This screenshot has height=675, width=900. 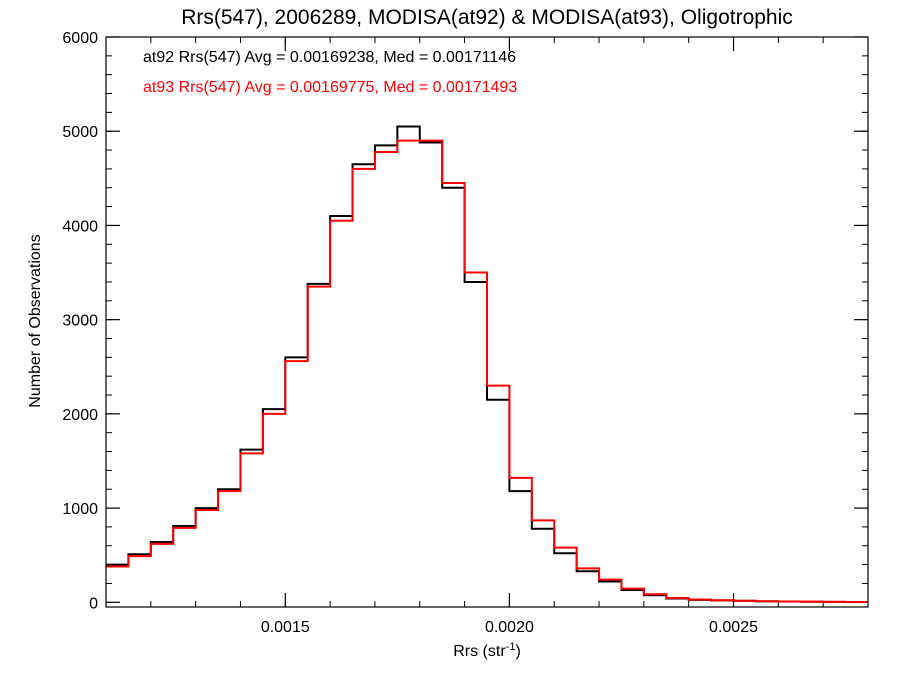 I want to click on y-tick-label: 1000, so click(x=80, y=509).